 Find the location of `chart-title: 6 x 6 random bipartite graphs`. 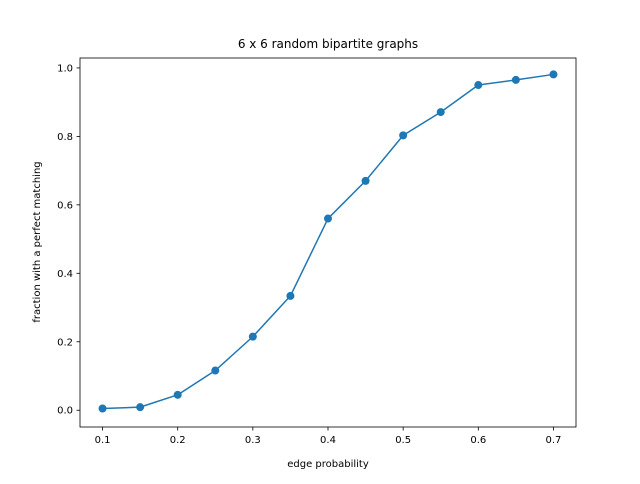

chart-title: 6 x 6 random bipartite graphs is located at coordinates (328, 44).